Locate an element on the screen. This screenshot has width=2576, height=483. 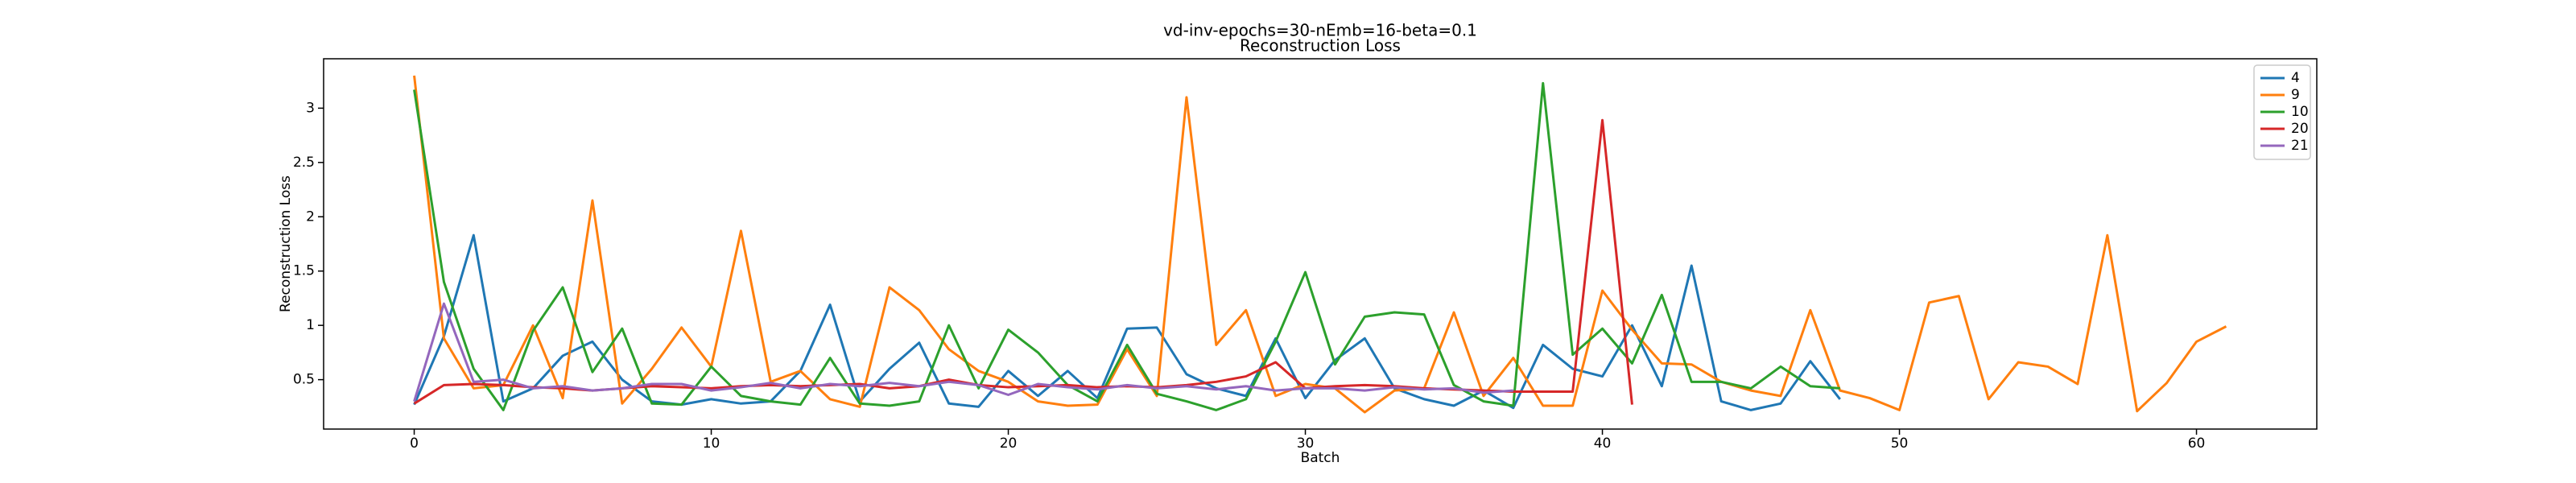
y-axis-label: Reconstruction Loss is located at coordinates (286, 243).